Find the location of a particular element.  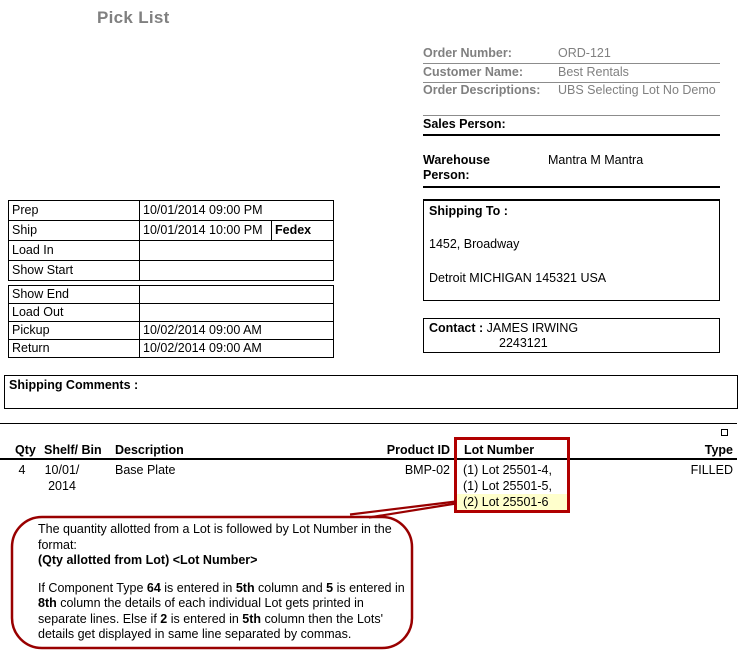

col-header-shelf-bin: Shelf/ Bin is located at coordinates (73, 450).